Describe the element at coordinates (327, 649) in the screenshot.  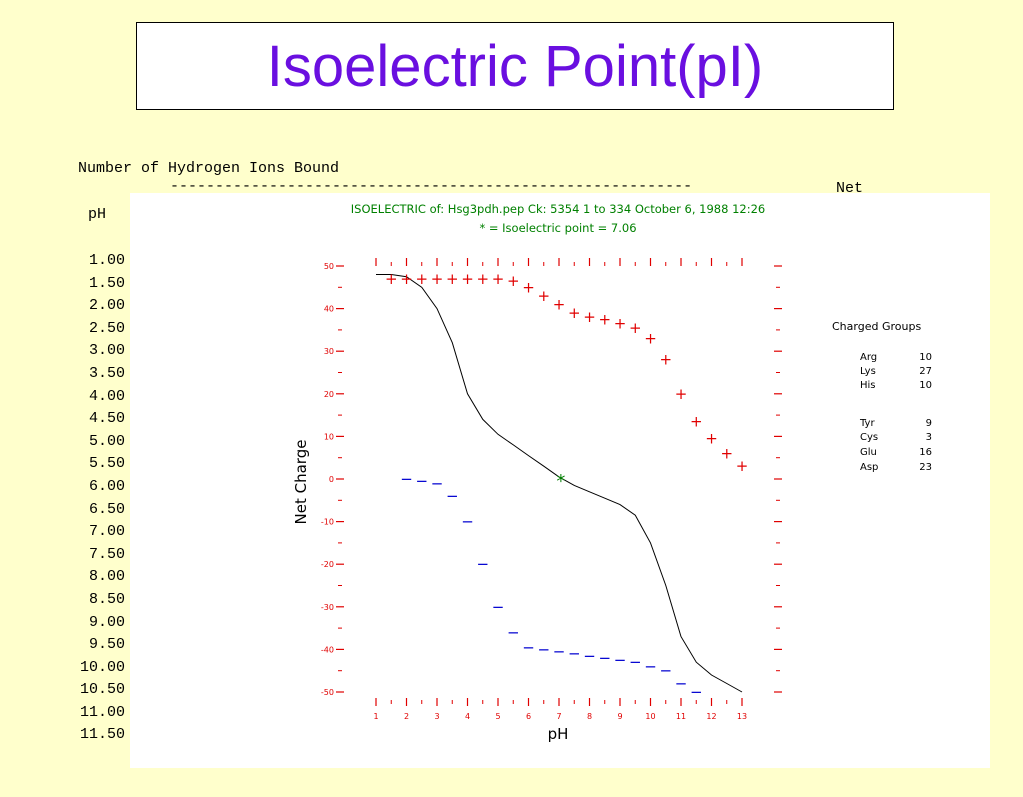
I see `y-tick-label: -40` at that location.